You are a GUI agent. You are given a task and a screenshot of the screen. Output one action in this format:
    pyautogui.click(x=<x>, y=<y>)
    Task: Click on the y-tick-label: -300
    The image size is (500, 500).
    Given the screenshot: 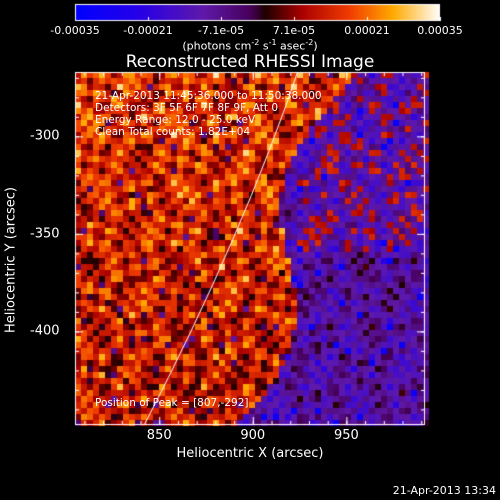 What is the action you would take?
    pyautogui.click(x=45, y=136)
    